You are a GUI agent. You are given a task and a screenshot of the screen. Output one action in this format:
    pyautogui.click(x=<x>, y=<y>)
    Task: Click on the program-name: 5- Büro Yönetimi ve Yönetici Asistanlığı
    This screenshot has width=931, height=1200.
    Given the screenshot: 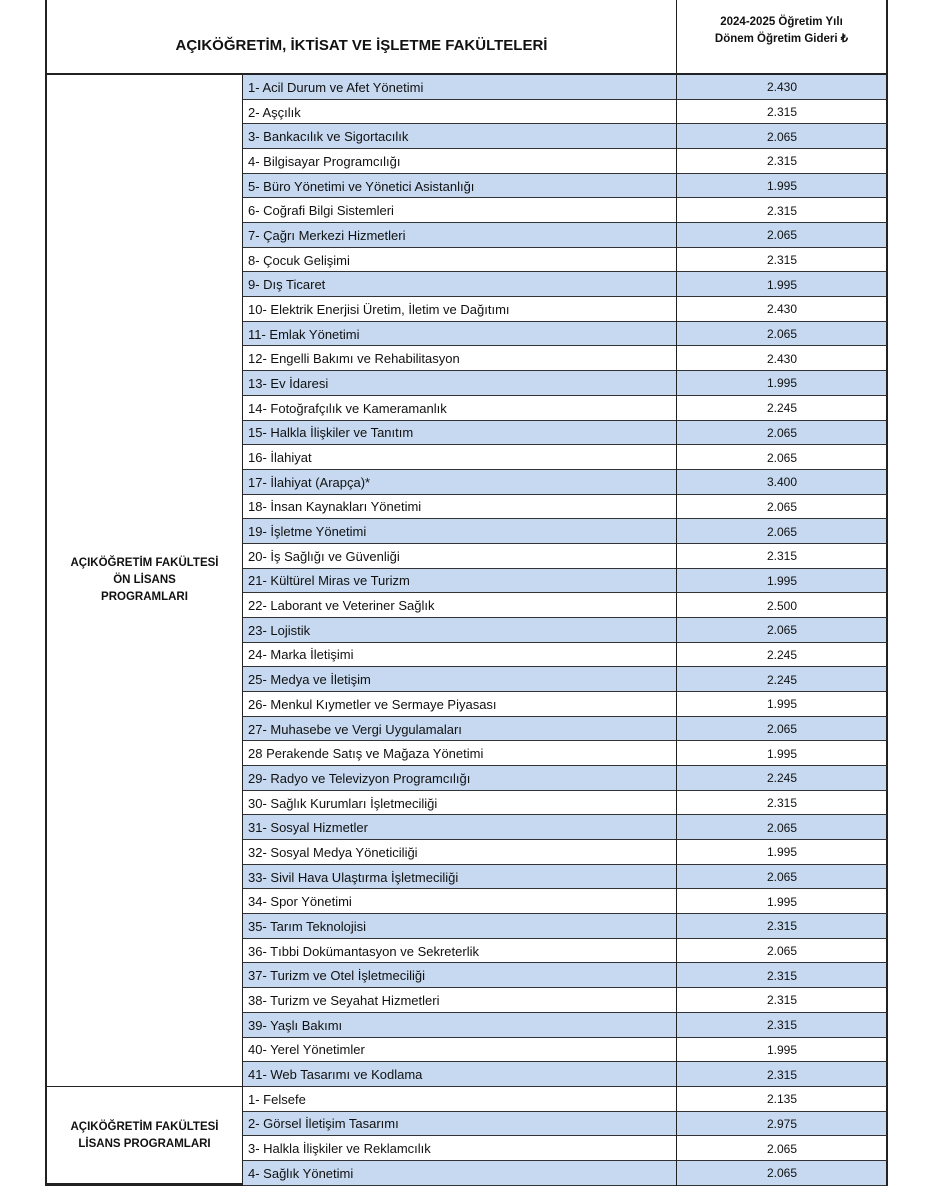 What is the action you would take?
    pyautogui.click(x=361, y=186)
    